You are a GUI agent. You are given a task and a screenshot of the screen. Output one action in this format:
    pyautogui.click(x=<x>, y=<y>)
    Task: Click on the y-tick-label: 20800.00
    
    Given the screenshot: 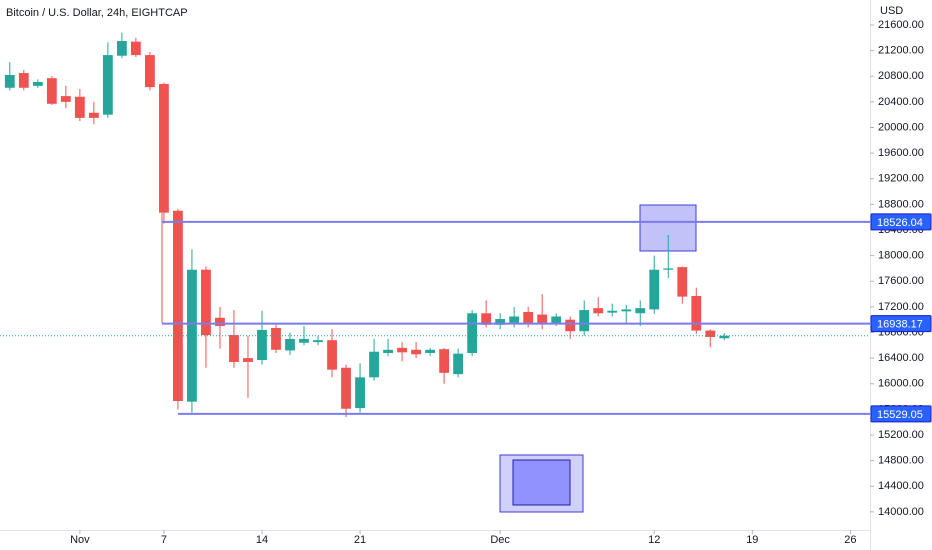 What is the action you would take?
    pyautogui.click(x=901, y=76)
    